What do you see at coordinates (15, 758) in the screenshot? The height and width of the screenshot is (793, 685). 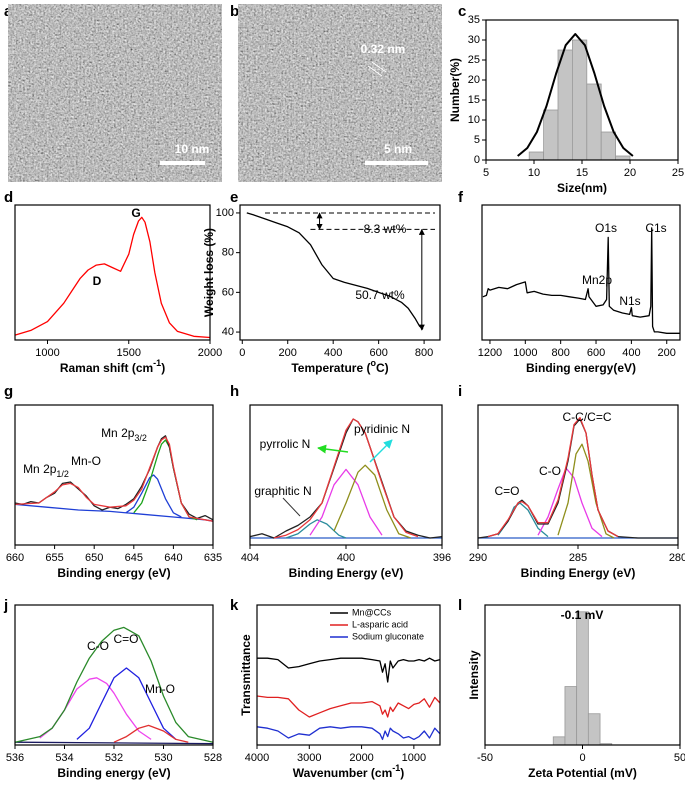 I see `x-tick-label: 536` at bounding box center [15, 758].